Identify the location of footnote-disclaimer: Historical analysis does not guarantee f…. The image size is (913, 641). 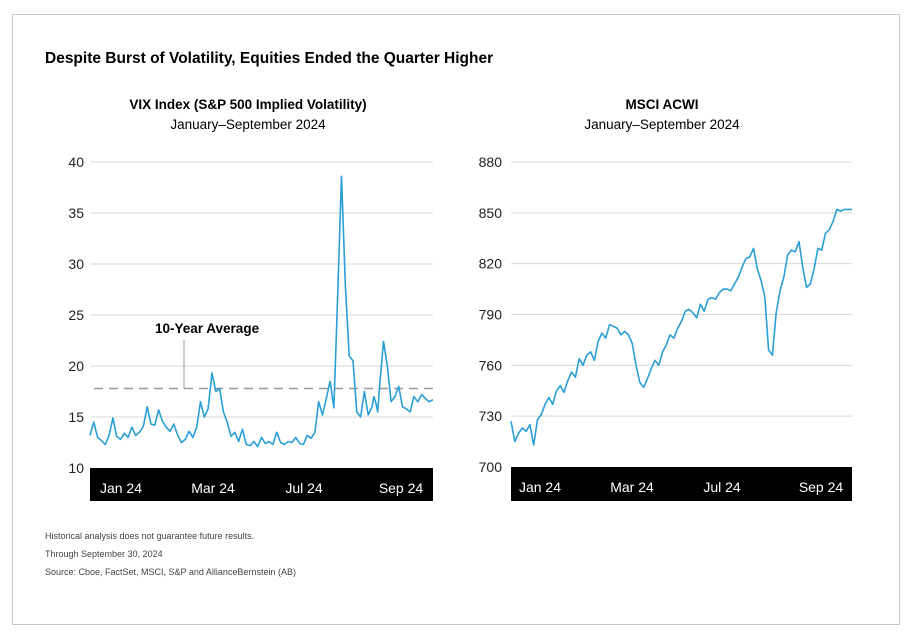
(150, 536).